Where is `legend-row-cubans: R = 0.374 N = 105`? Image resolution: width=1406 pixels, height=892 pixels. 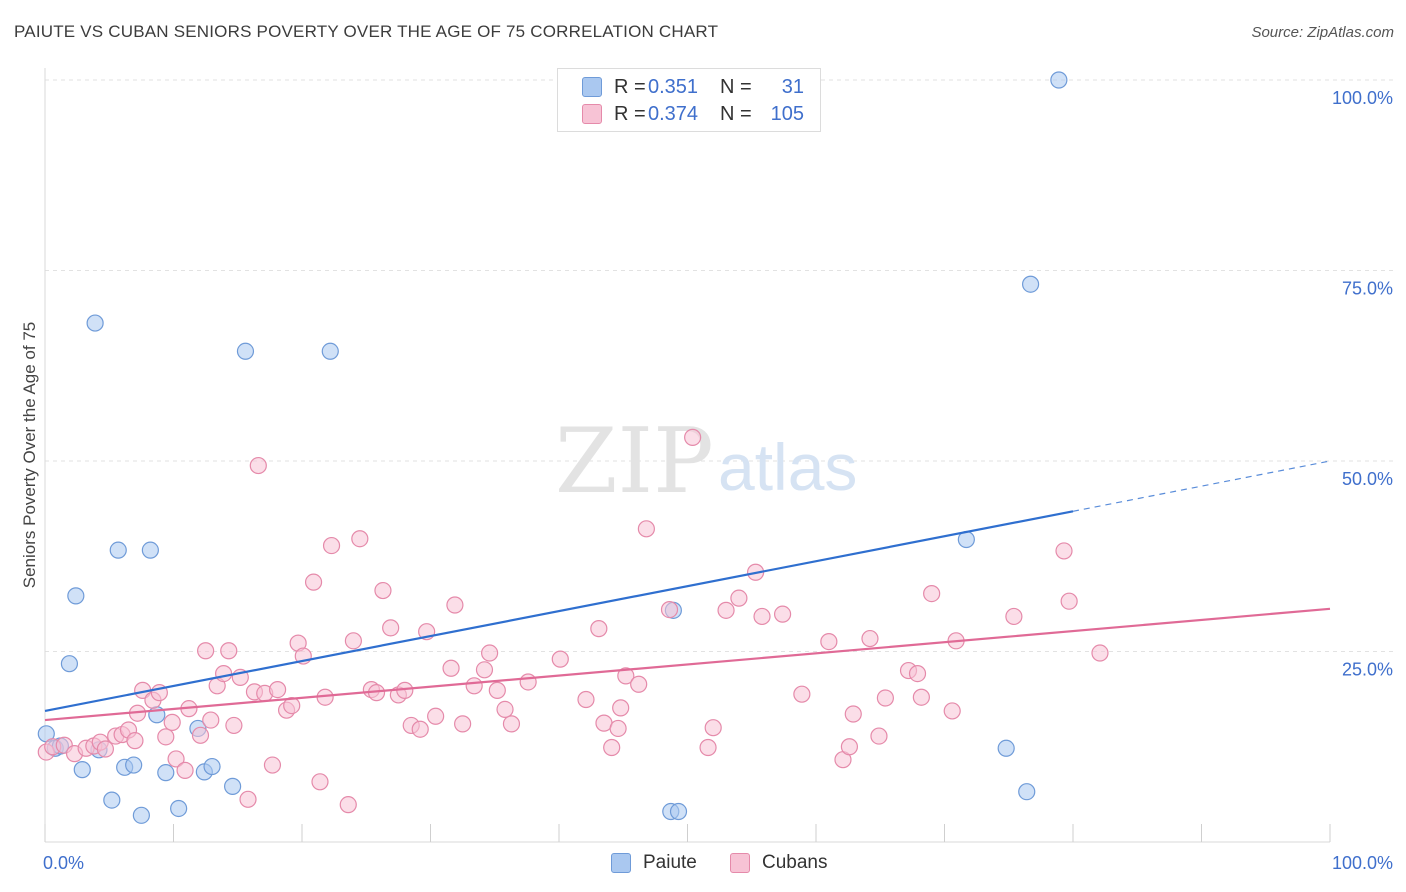
legend-row-cubans: R = 0.374 N = 105 is located at coordinates (693, 114).